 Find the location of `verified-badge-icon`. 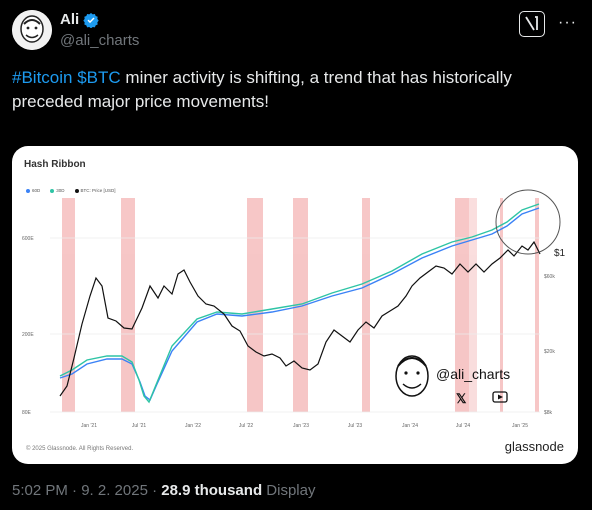

verified-badge-icon is located at coordinates (91, 20).